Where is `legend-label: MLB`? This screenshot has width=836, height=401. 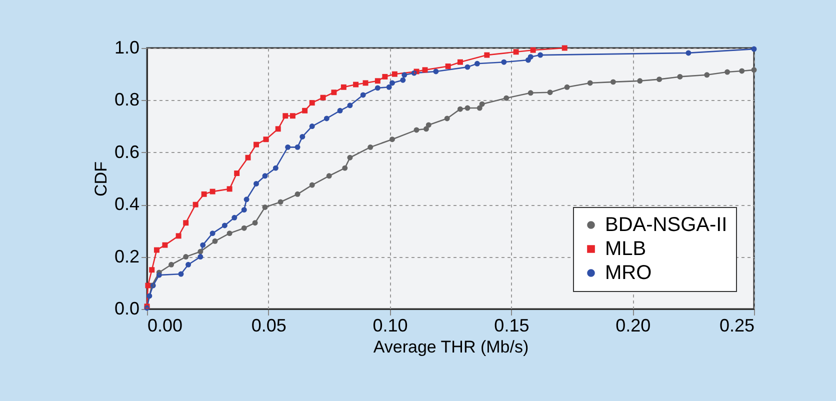
legend-label: MLB is located at coordinates (625, 249).